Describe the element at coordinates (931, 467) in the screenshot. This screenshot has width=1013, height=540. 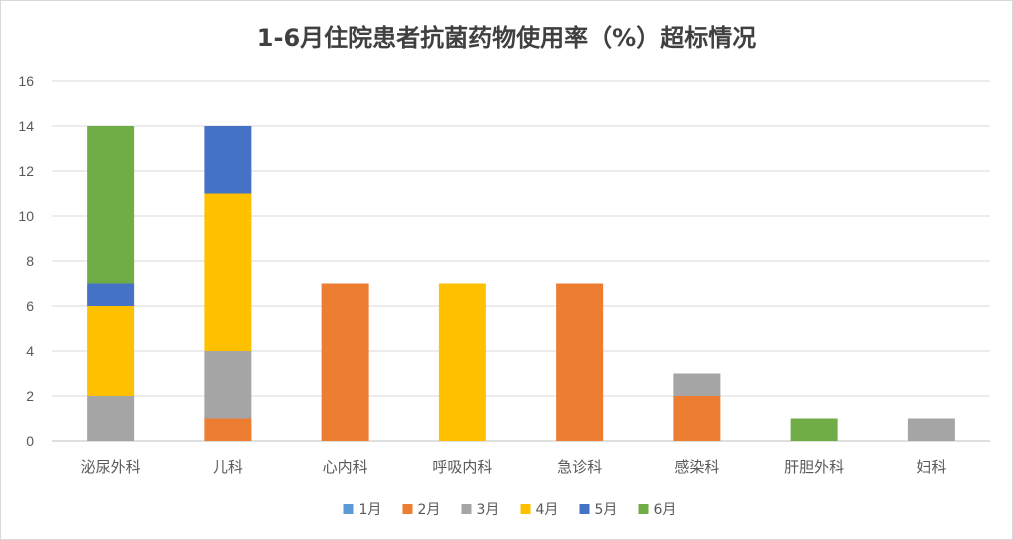
I see `category-label: 妇科` at that location.